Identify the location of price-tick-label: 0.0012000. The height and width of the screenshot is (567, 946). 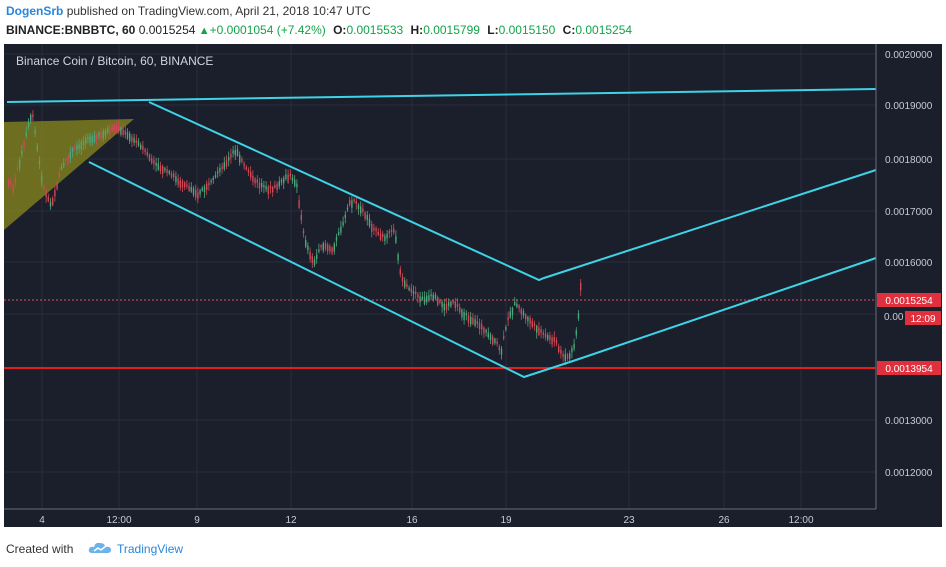
(909, 473).